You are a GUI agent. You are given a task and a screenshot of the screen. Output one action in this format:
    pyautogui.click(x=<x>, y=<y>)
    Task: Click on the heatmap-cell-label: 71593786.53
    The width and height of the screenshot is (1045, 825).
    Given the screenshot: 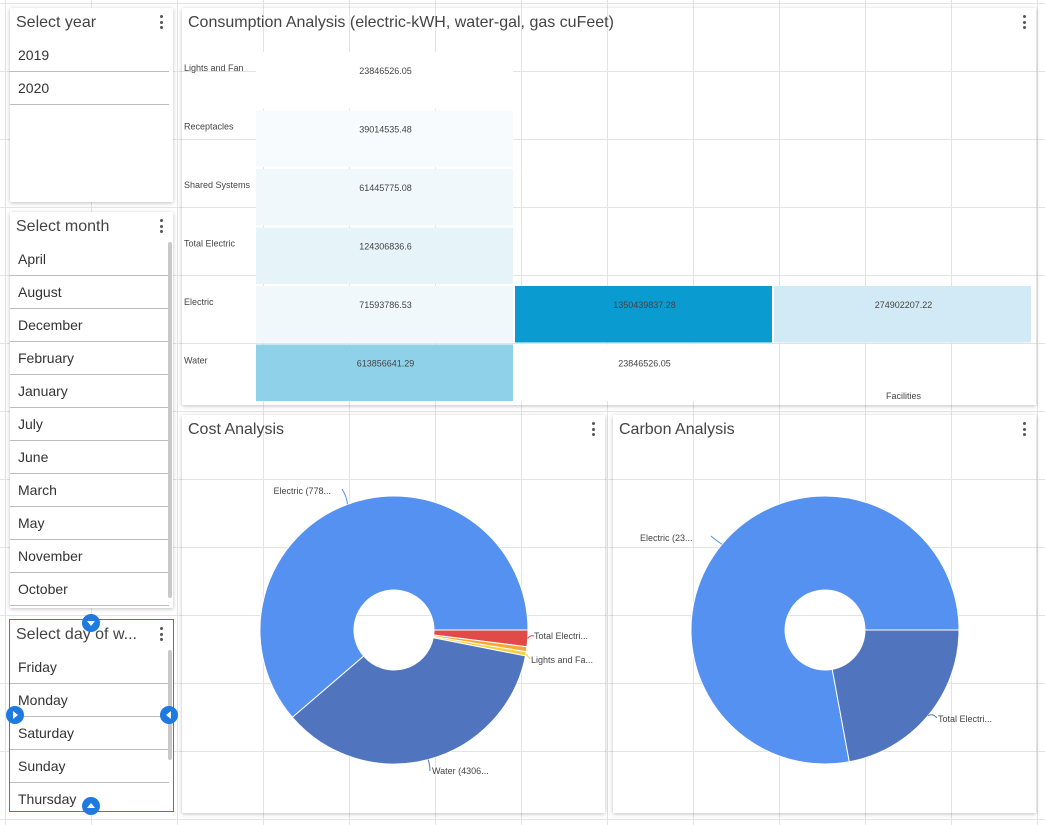 What is the action you would take?
    pyautogui.click(x=385, y=305)
    